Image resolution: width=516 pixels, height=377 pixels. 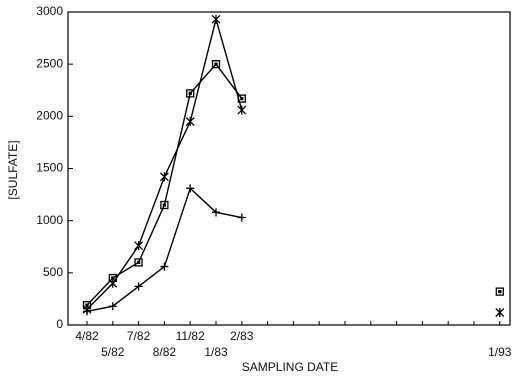 I want to click on x-tick-label: 1/83, so click(x=216, y=352).